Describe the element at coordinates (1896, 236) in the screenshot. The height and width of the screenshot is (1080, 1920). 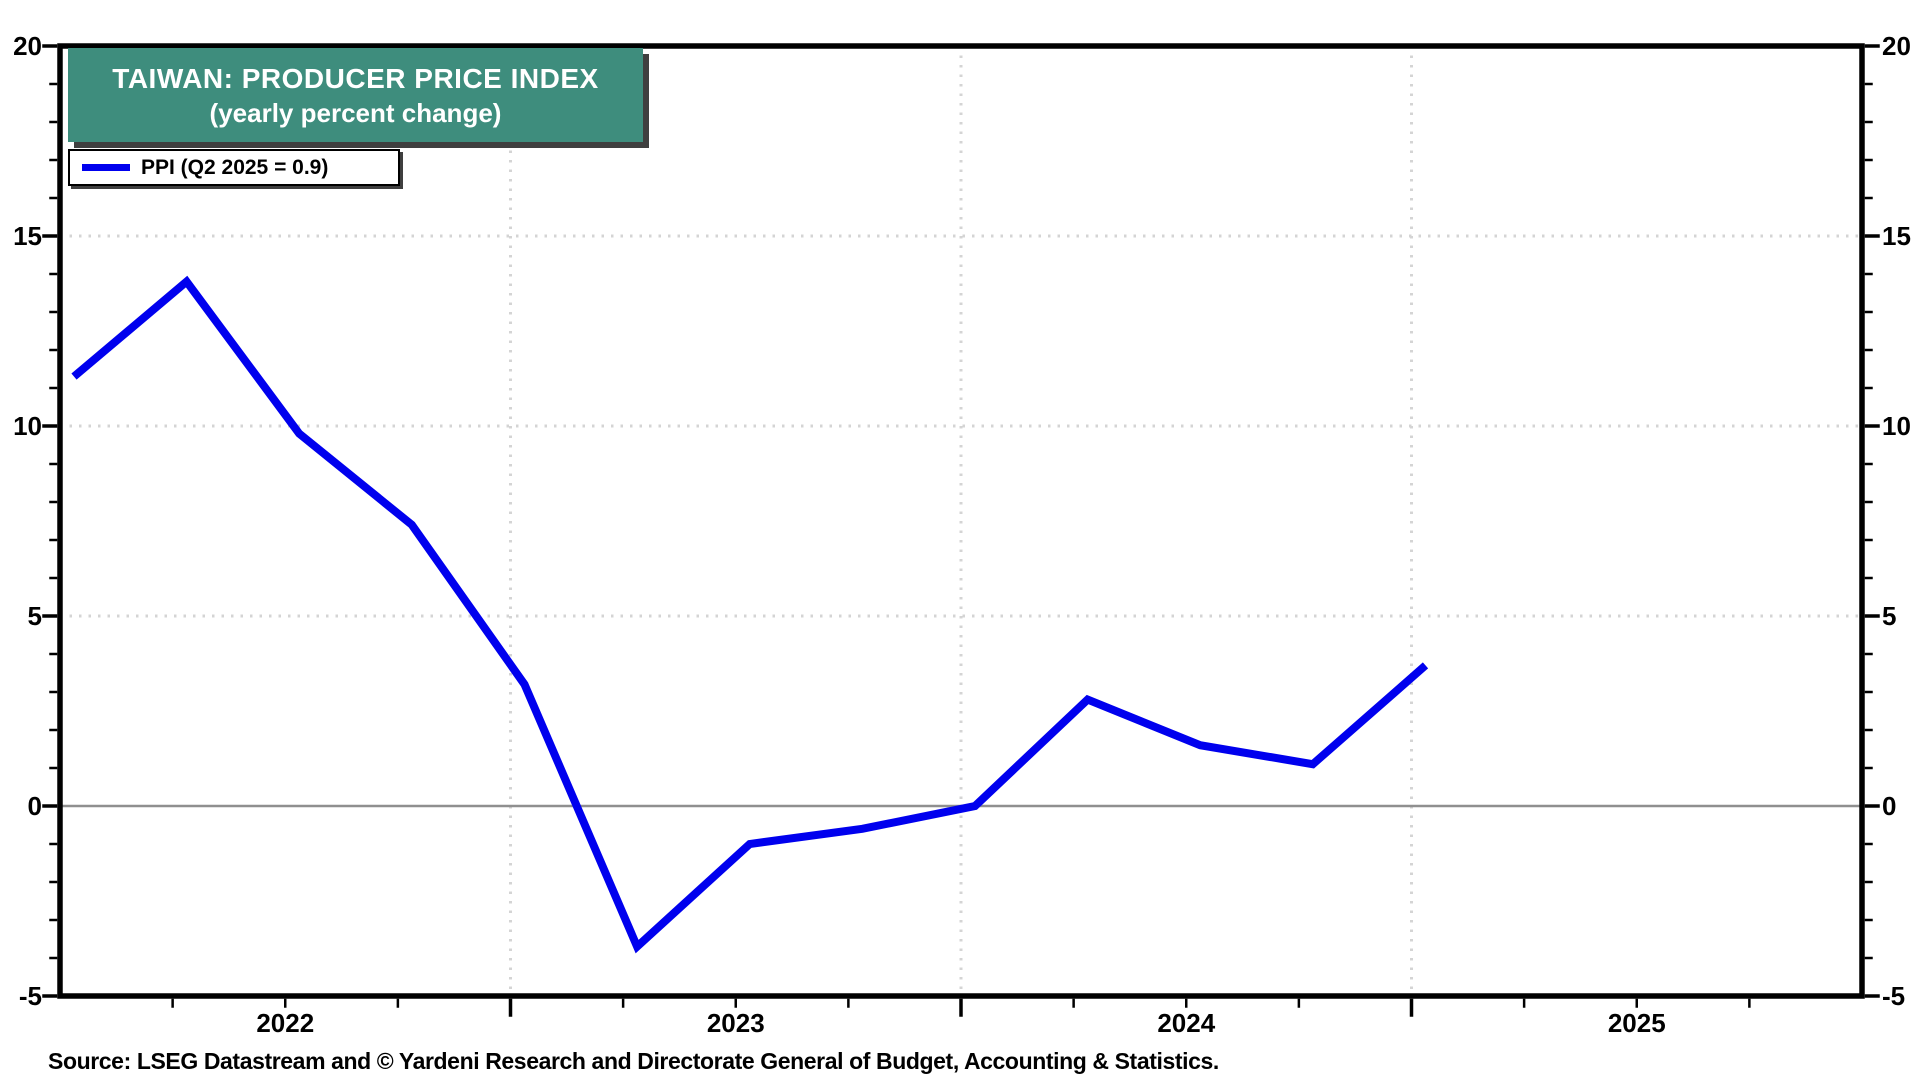
I see `y-axis-label-right: 15` at that location.